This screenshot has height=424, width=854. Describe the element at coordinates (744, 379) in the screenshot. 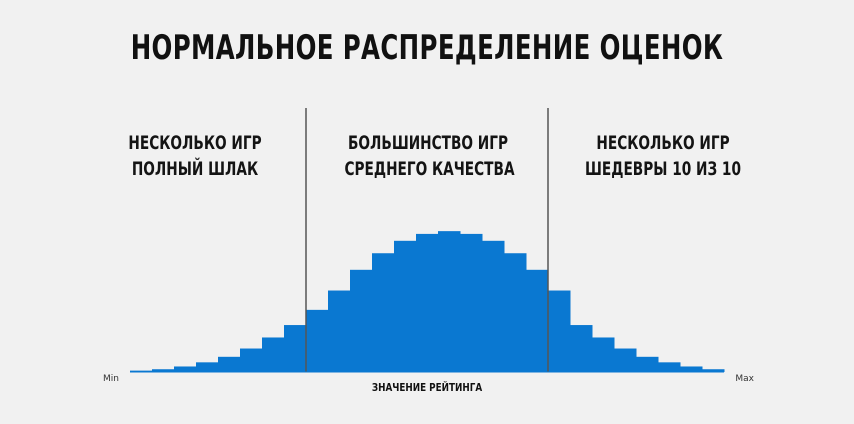

I see `x-axis-max-label: Max` at that location.